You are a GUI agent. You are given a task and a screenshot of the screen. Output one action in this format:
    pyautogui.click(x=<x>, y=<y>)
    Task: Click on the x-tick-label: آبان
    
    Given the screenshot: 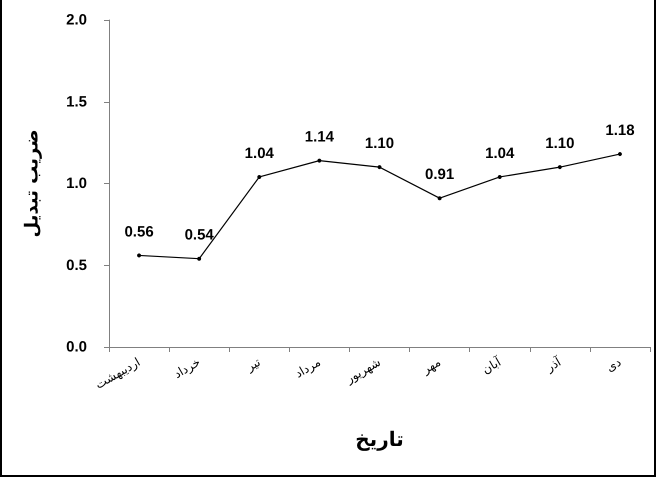 What is the action you would take?
    pyautogui.click(x=491, y=365)
    